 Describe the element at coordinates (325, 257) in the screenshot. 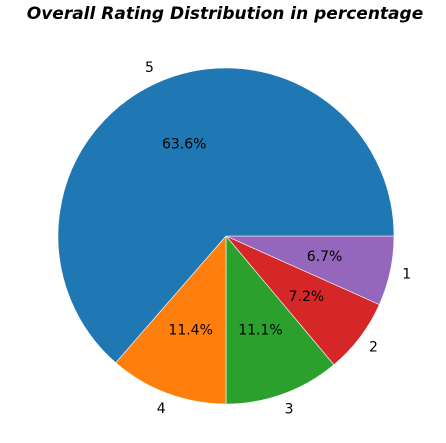

I see `slice-percent-1: 6.7%` at that location.